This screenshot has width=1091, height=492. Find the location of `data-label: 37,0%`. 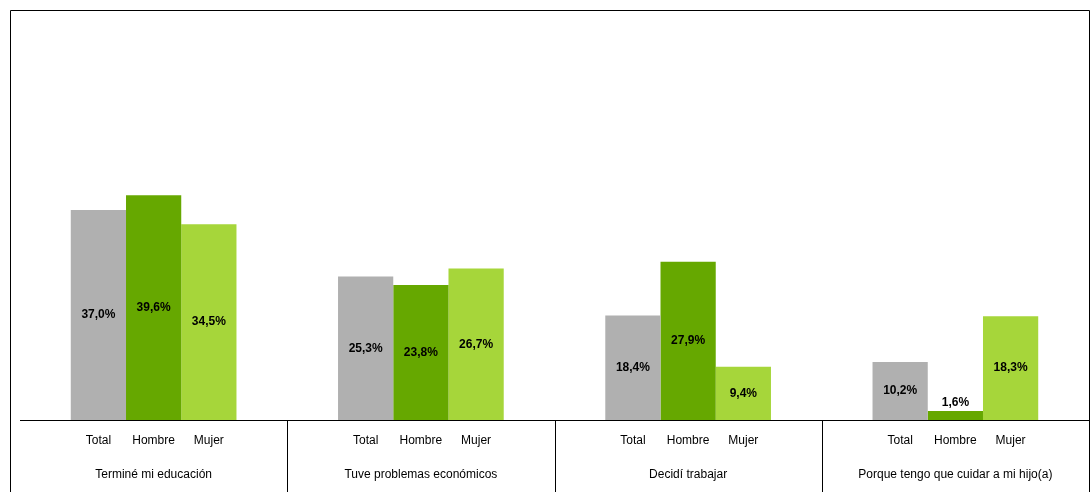

data-label: 37,0% is located at coordinates (98, 314).